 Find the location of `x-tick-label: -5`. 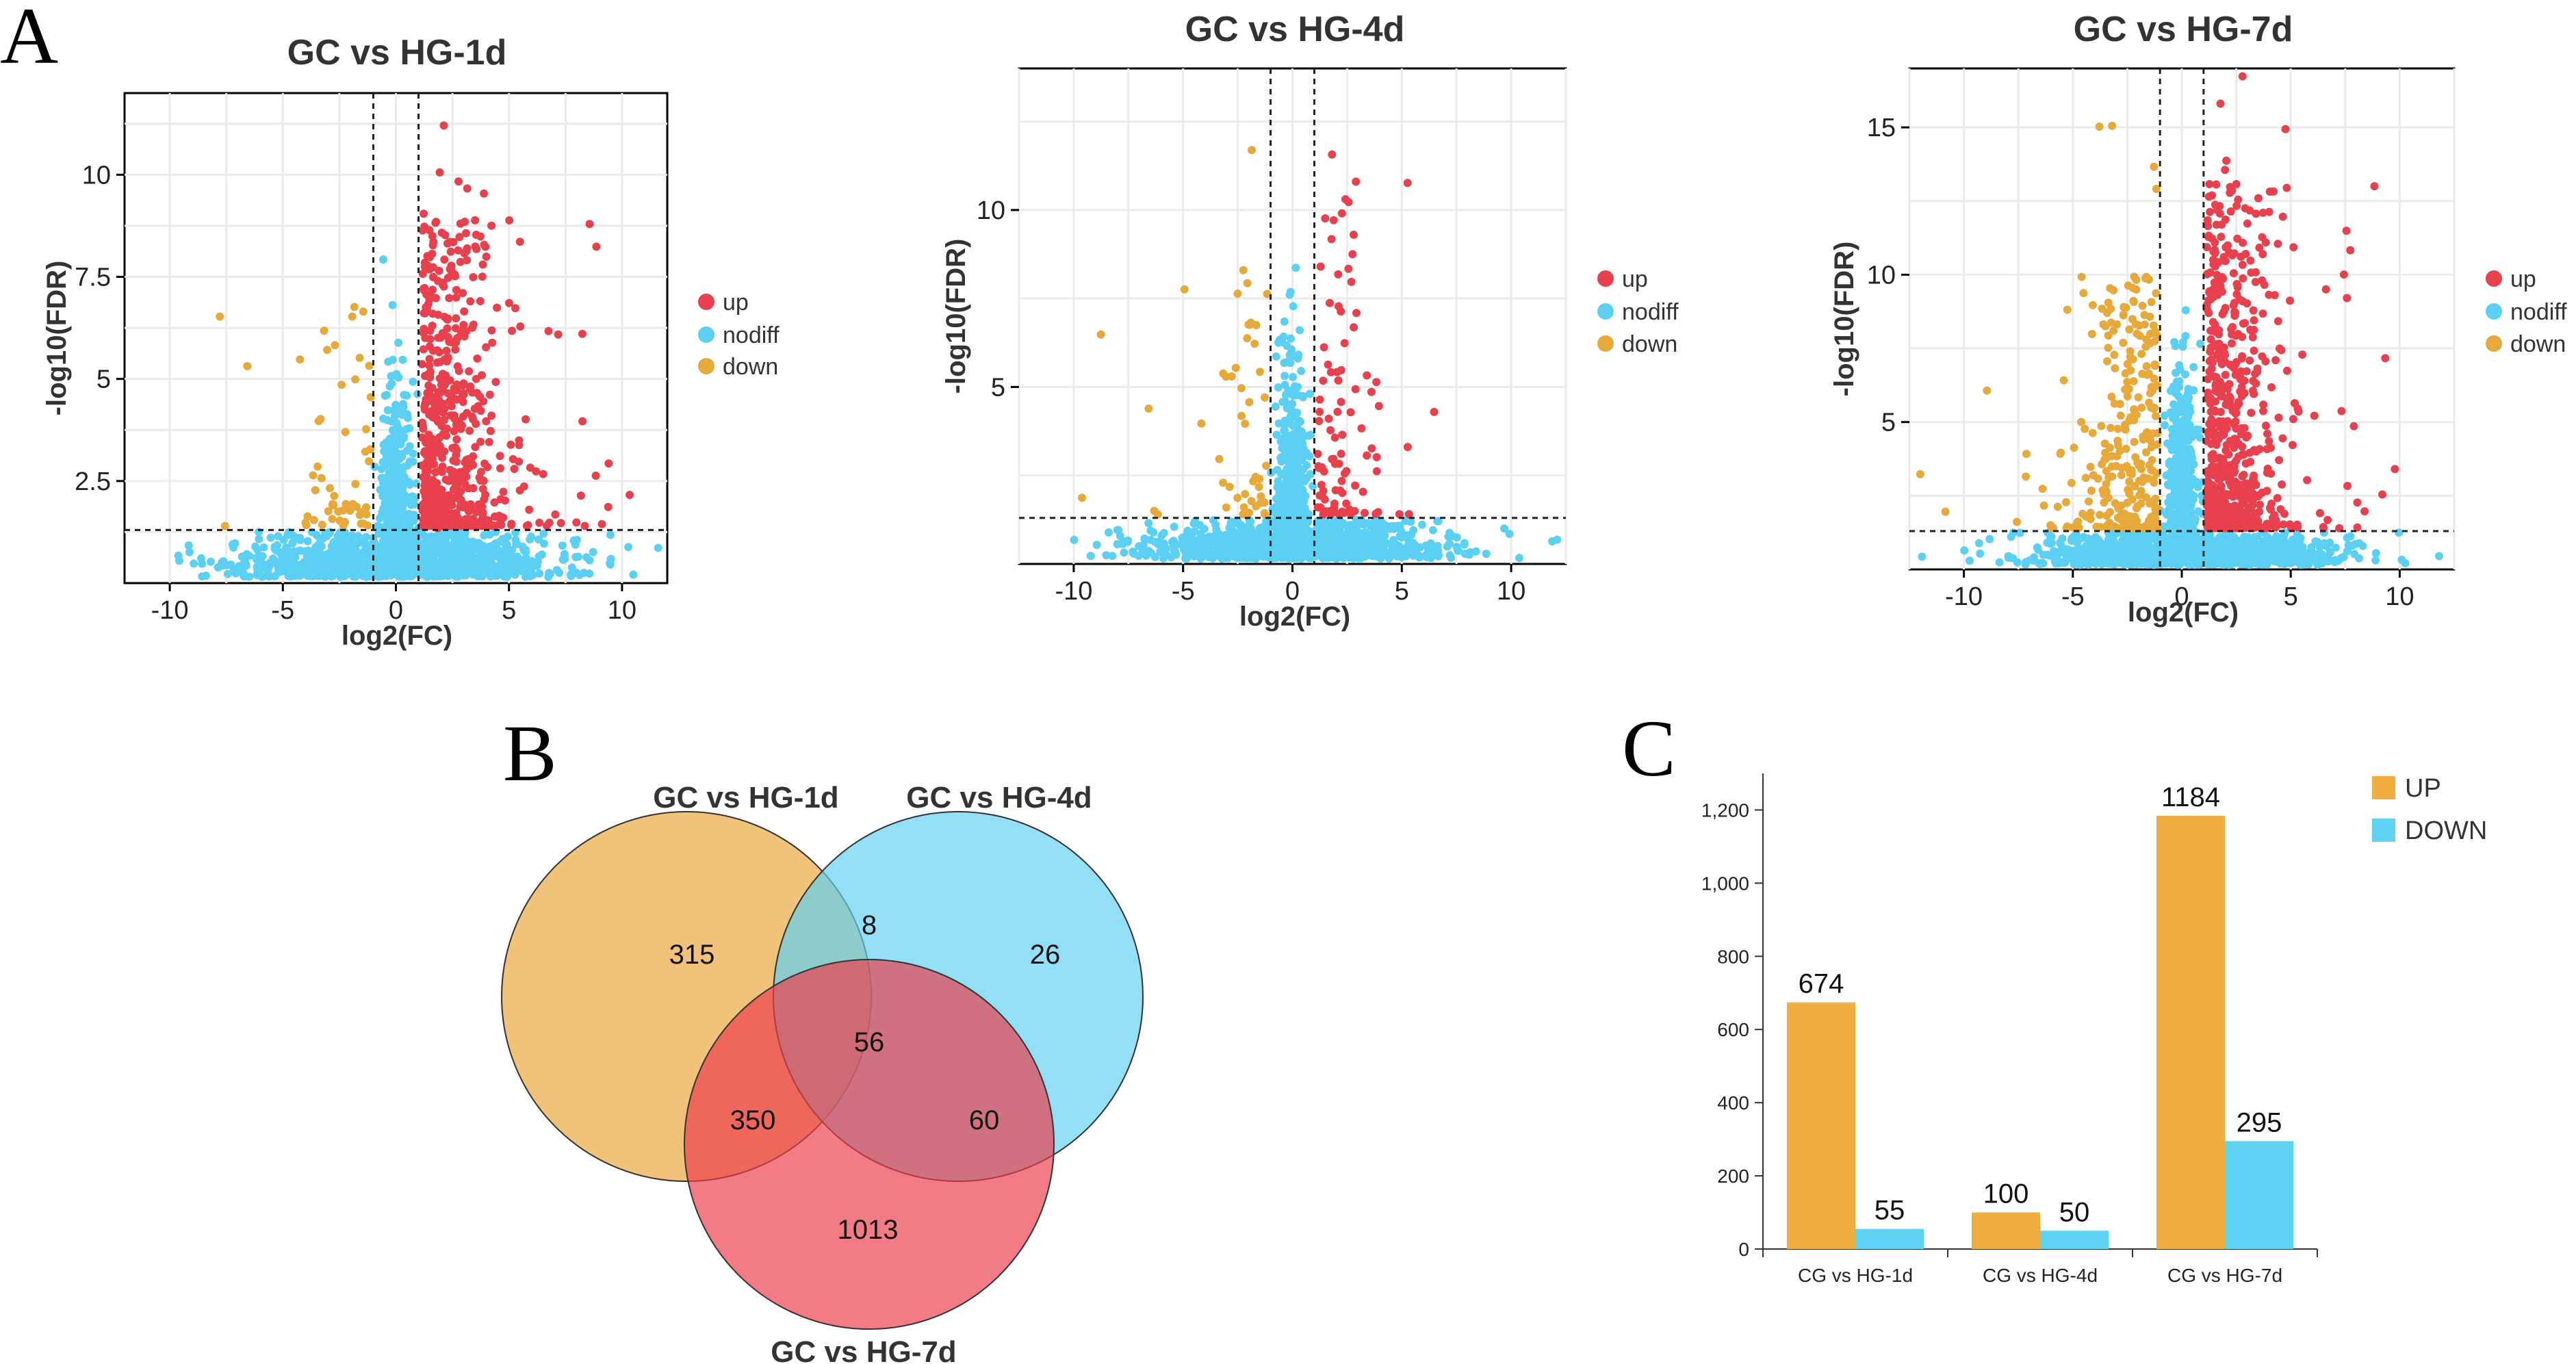

x-tick-label: -5 is located at coordinates (282, 610).